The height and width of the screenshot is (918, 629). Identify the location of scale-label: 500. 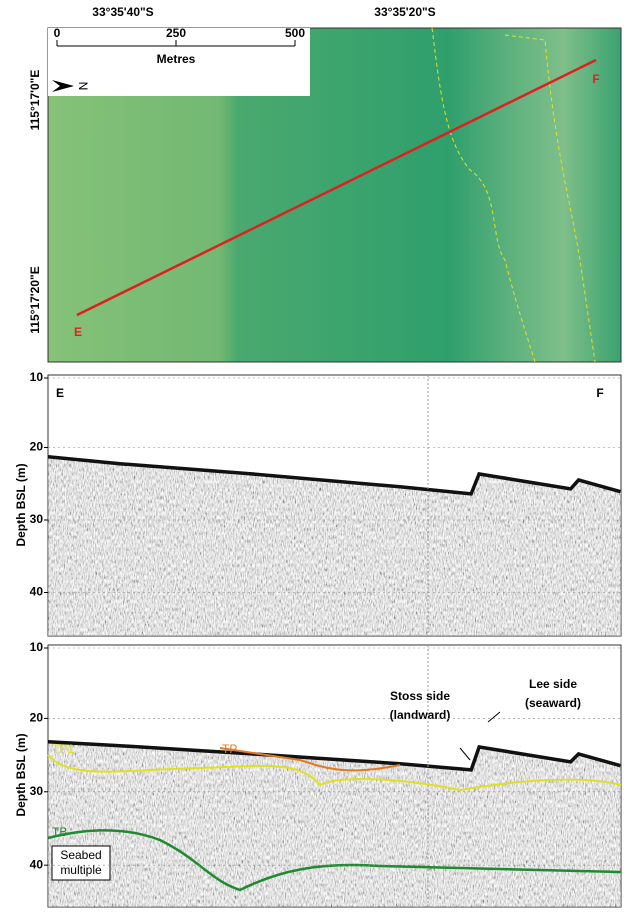
(295, 33).